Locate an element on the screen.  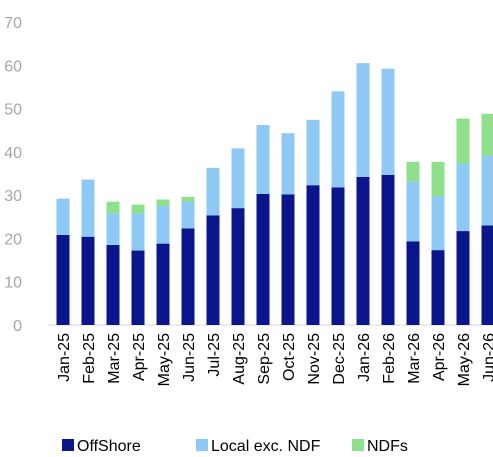
y-tick-label: 0 is located at coordinates (17, 326).